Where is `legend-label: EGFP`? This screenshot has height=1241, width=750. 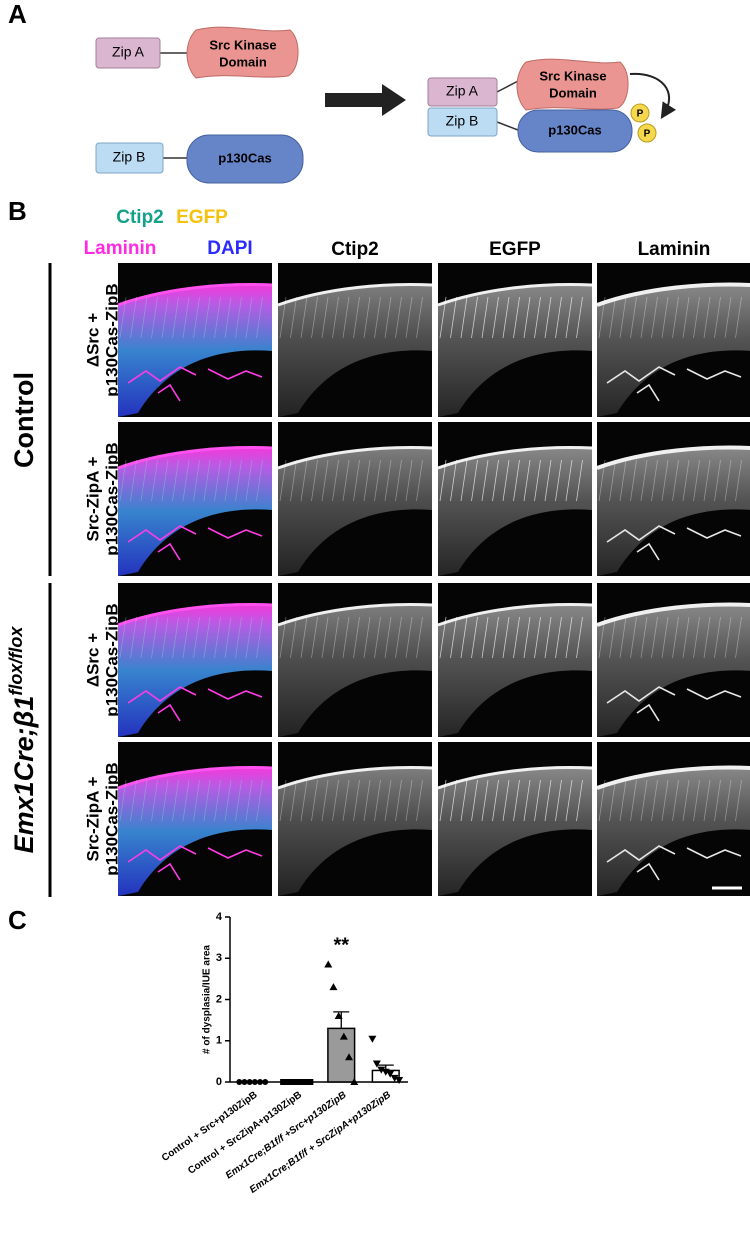
legend-label: EGFP is located at coordinates (202, 217).